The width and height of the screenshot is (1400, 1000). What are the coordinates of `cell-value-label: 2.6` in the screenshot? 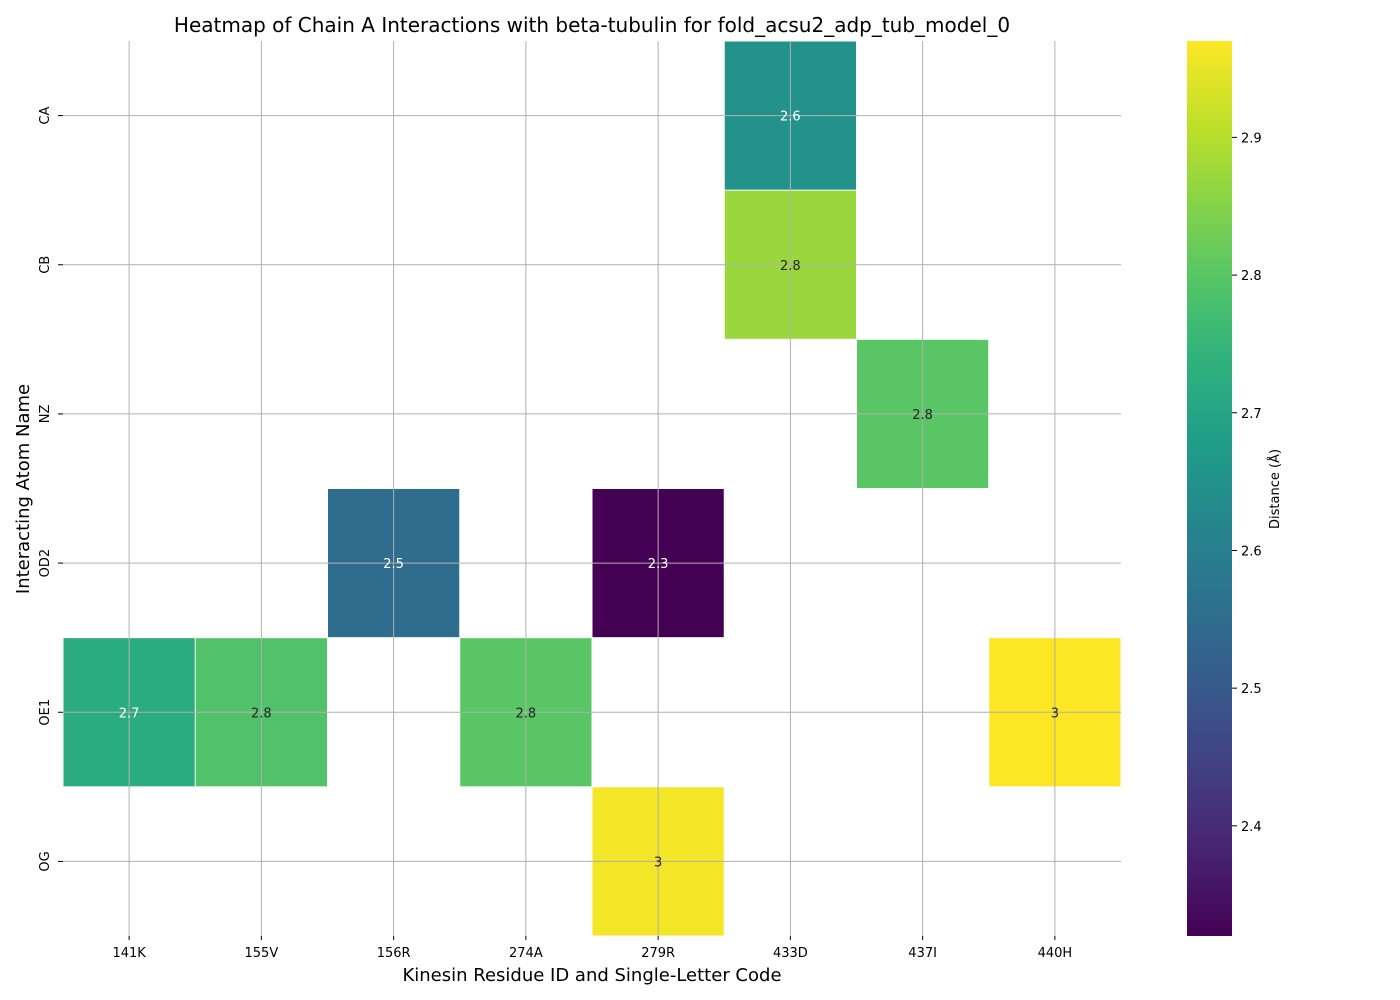 It's located at (790, 117).